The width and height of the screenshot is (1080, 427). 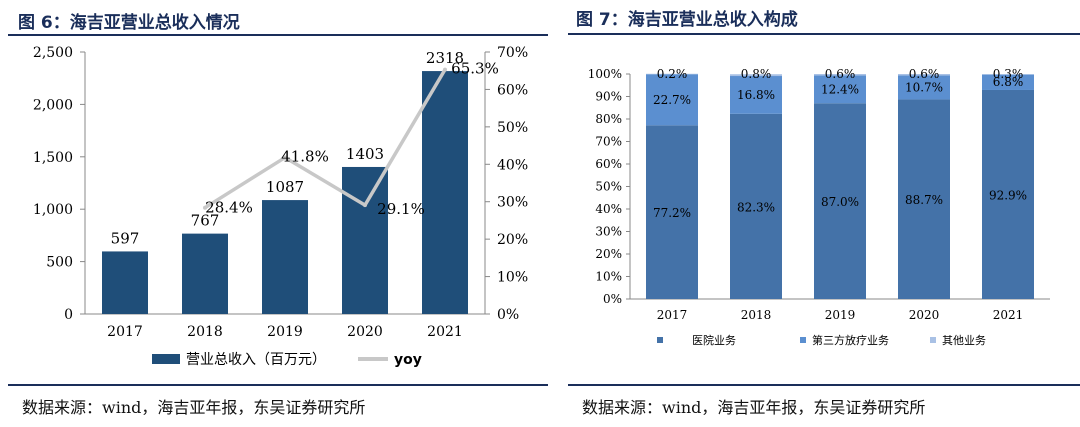 What do you see at coordinates (608, 164) in the screenshot?
I see `y-tick-label: 60%` at bounding box center [608, 164].